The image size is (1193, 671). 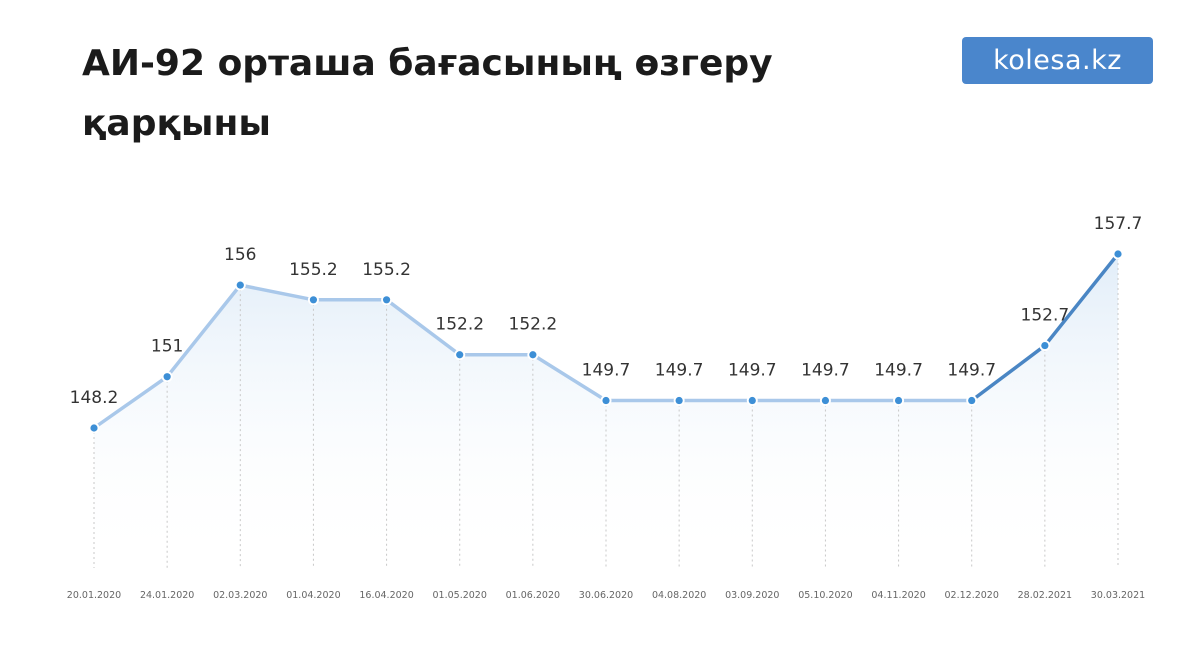 What do you see at coordinates (167, 595) in the screenshot?
I see `x-tick-label: 24.01.2020` at bounding box center [167, 595].